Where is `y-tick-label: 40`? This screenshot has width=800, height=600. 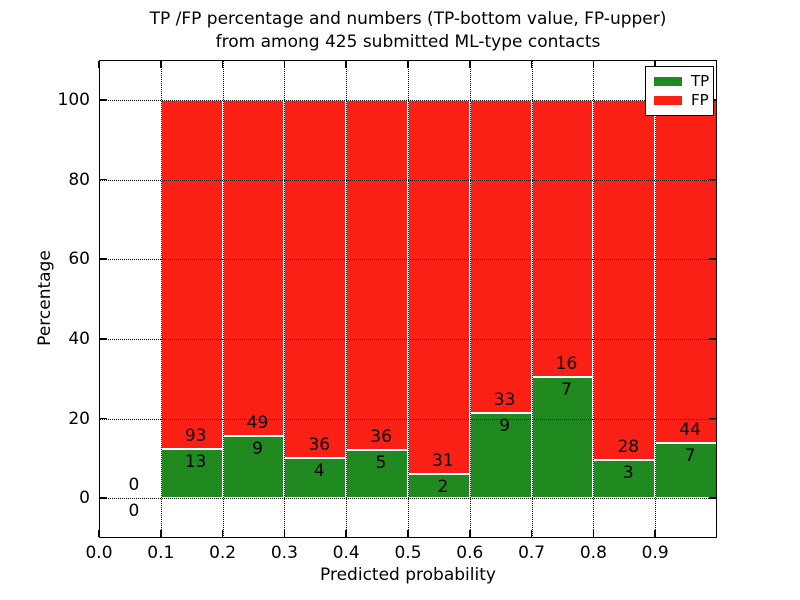 y-tick-label: 40 is located at coordinates (79, 338).